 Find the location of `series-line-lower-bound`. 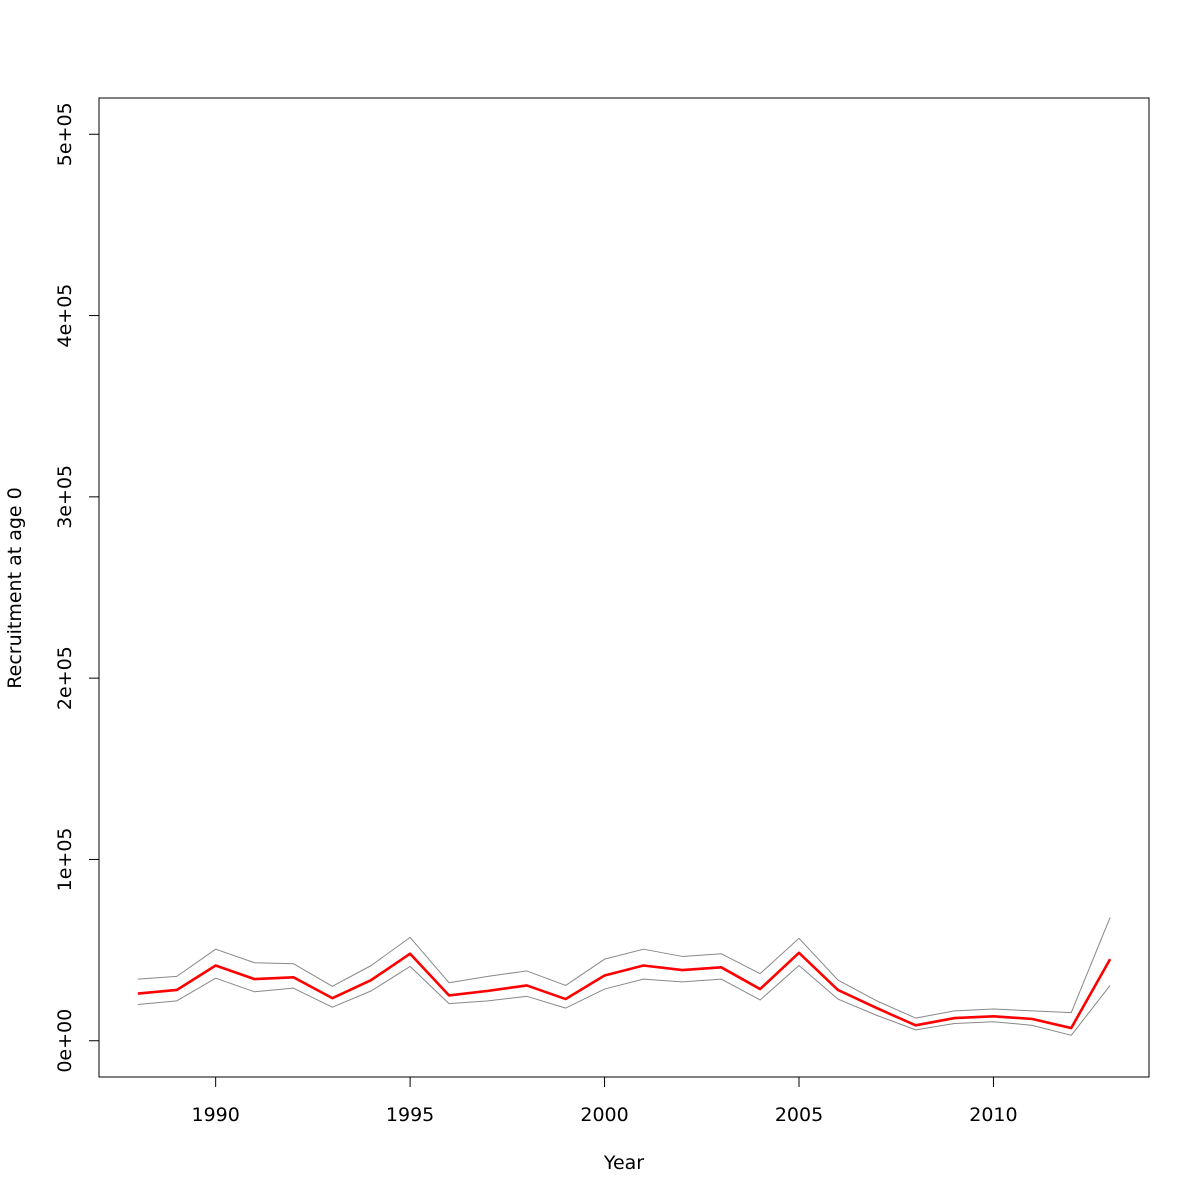

series-line-lower-bound is located at coordinates (624, 1000).